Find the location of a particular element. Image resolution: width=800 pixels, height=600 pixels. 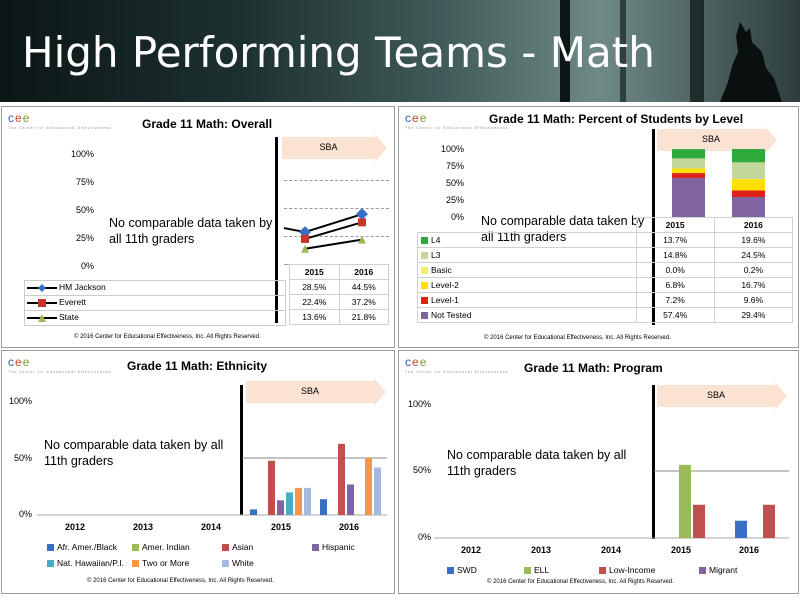

table-cell: 16.7% is located at coordinates (753, 285).